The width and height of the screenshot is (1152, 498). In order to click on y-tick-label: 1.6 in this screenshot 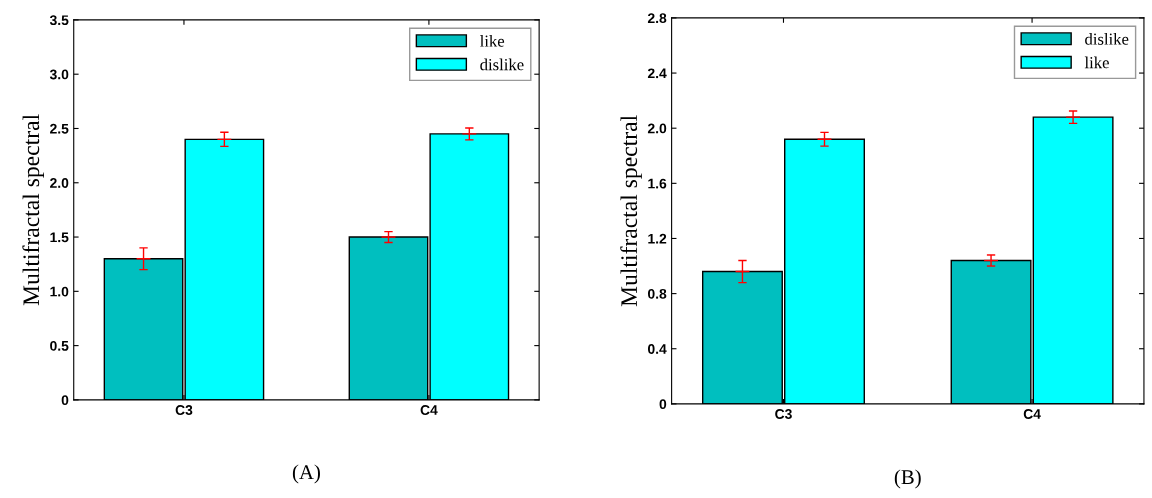, I will do `click(657, 183)`.